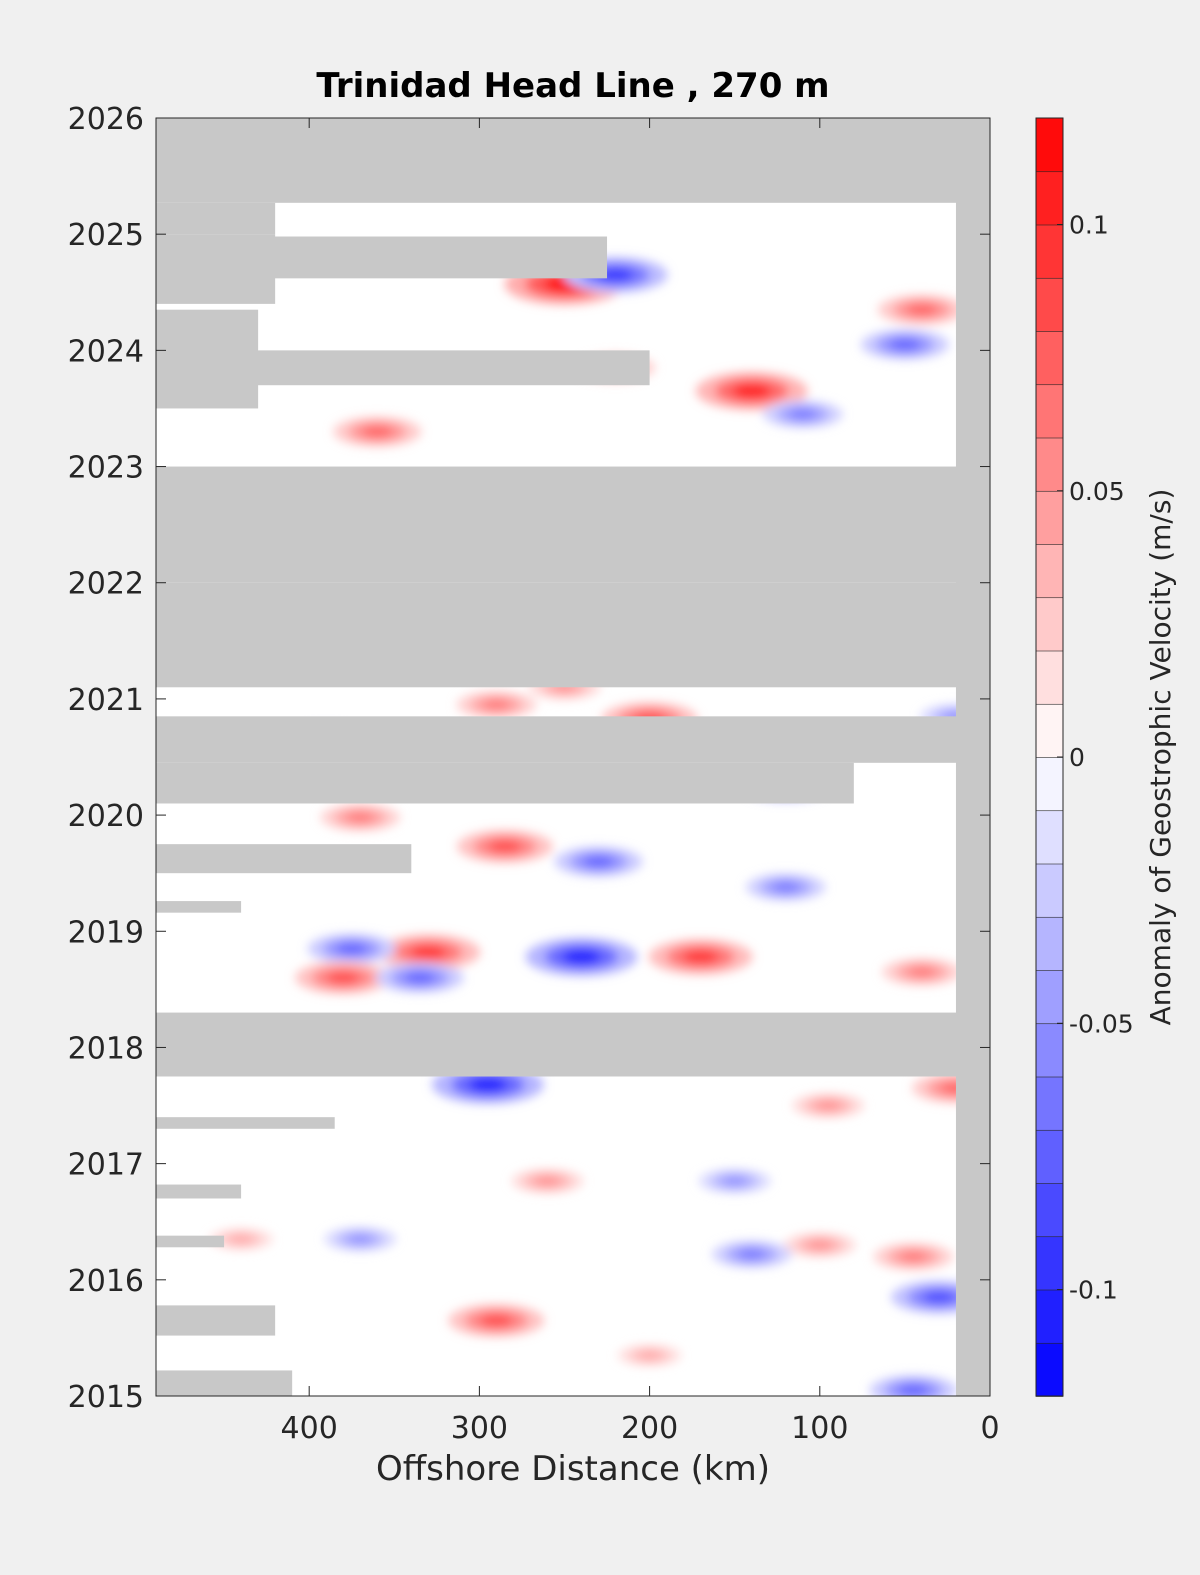 This screenshot has height=1575, width=1200. What do you see at coordinates (106, 235) in the screenshot?
I see `y-tick-label: 2025` at bounding box center [106, 235].